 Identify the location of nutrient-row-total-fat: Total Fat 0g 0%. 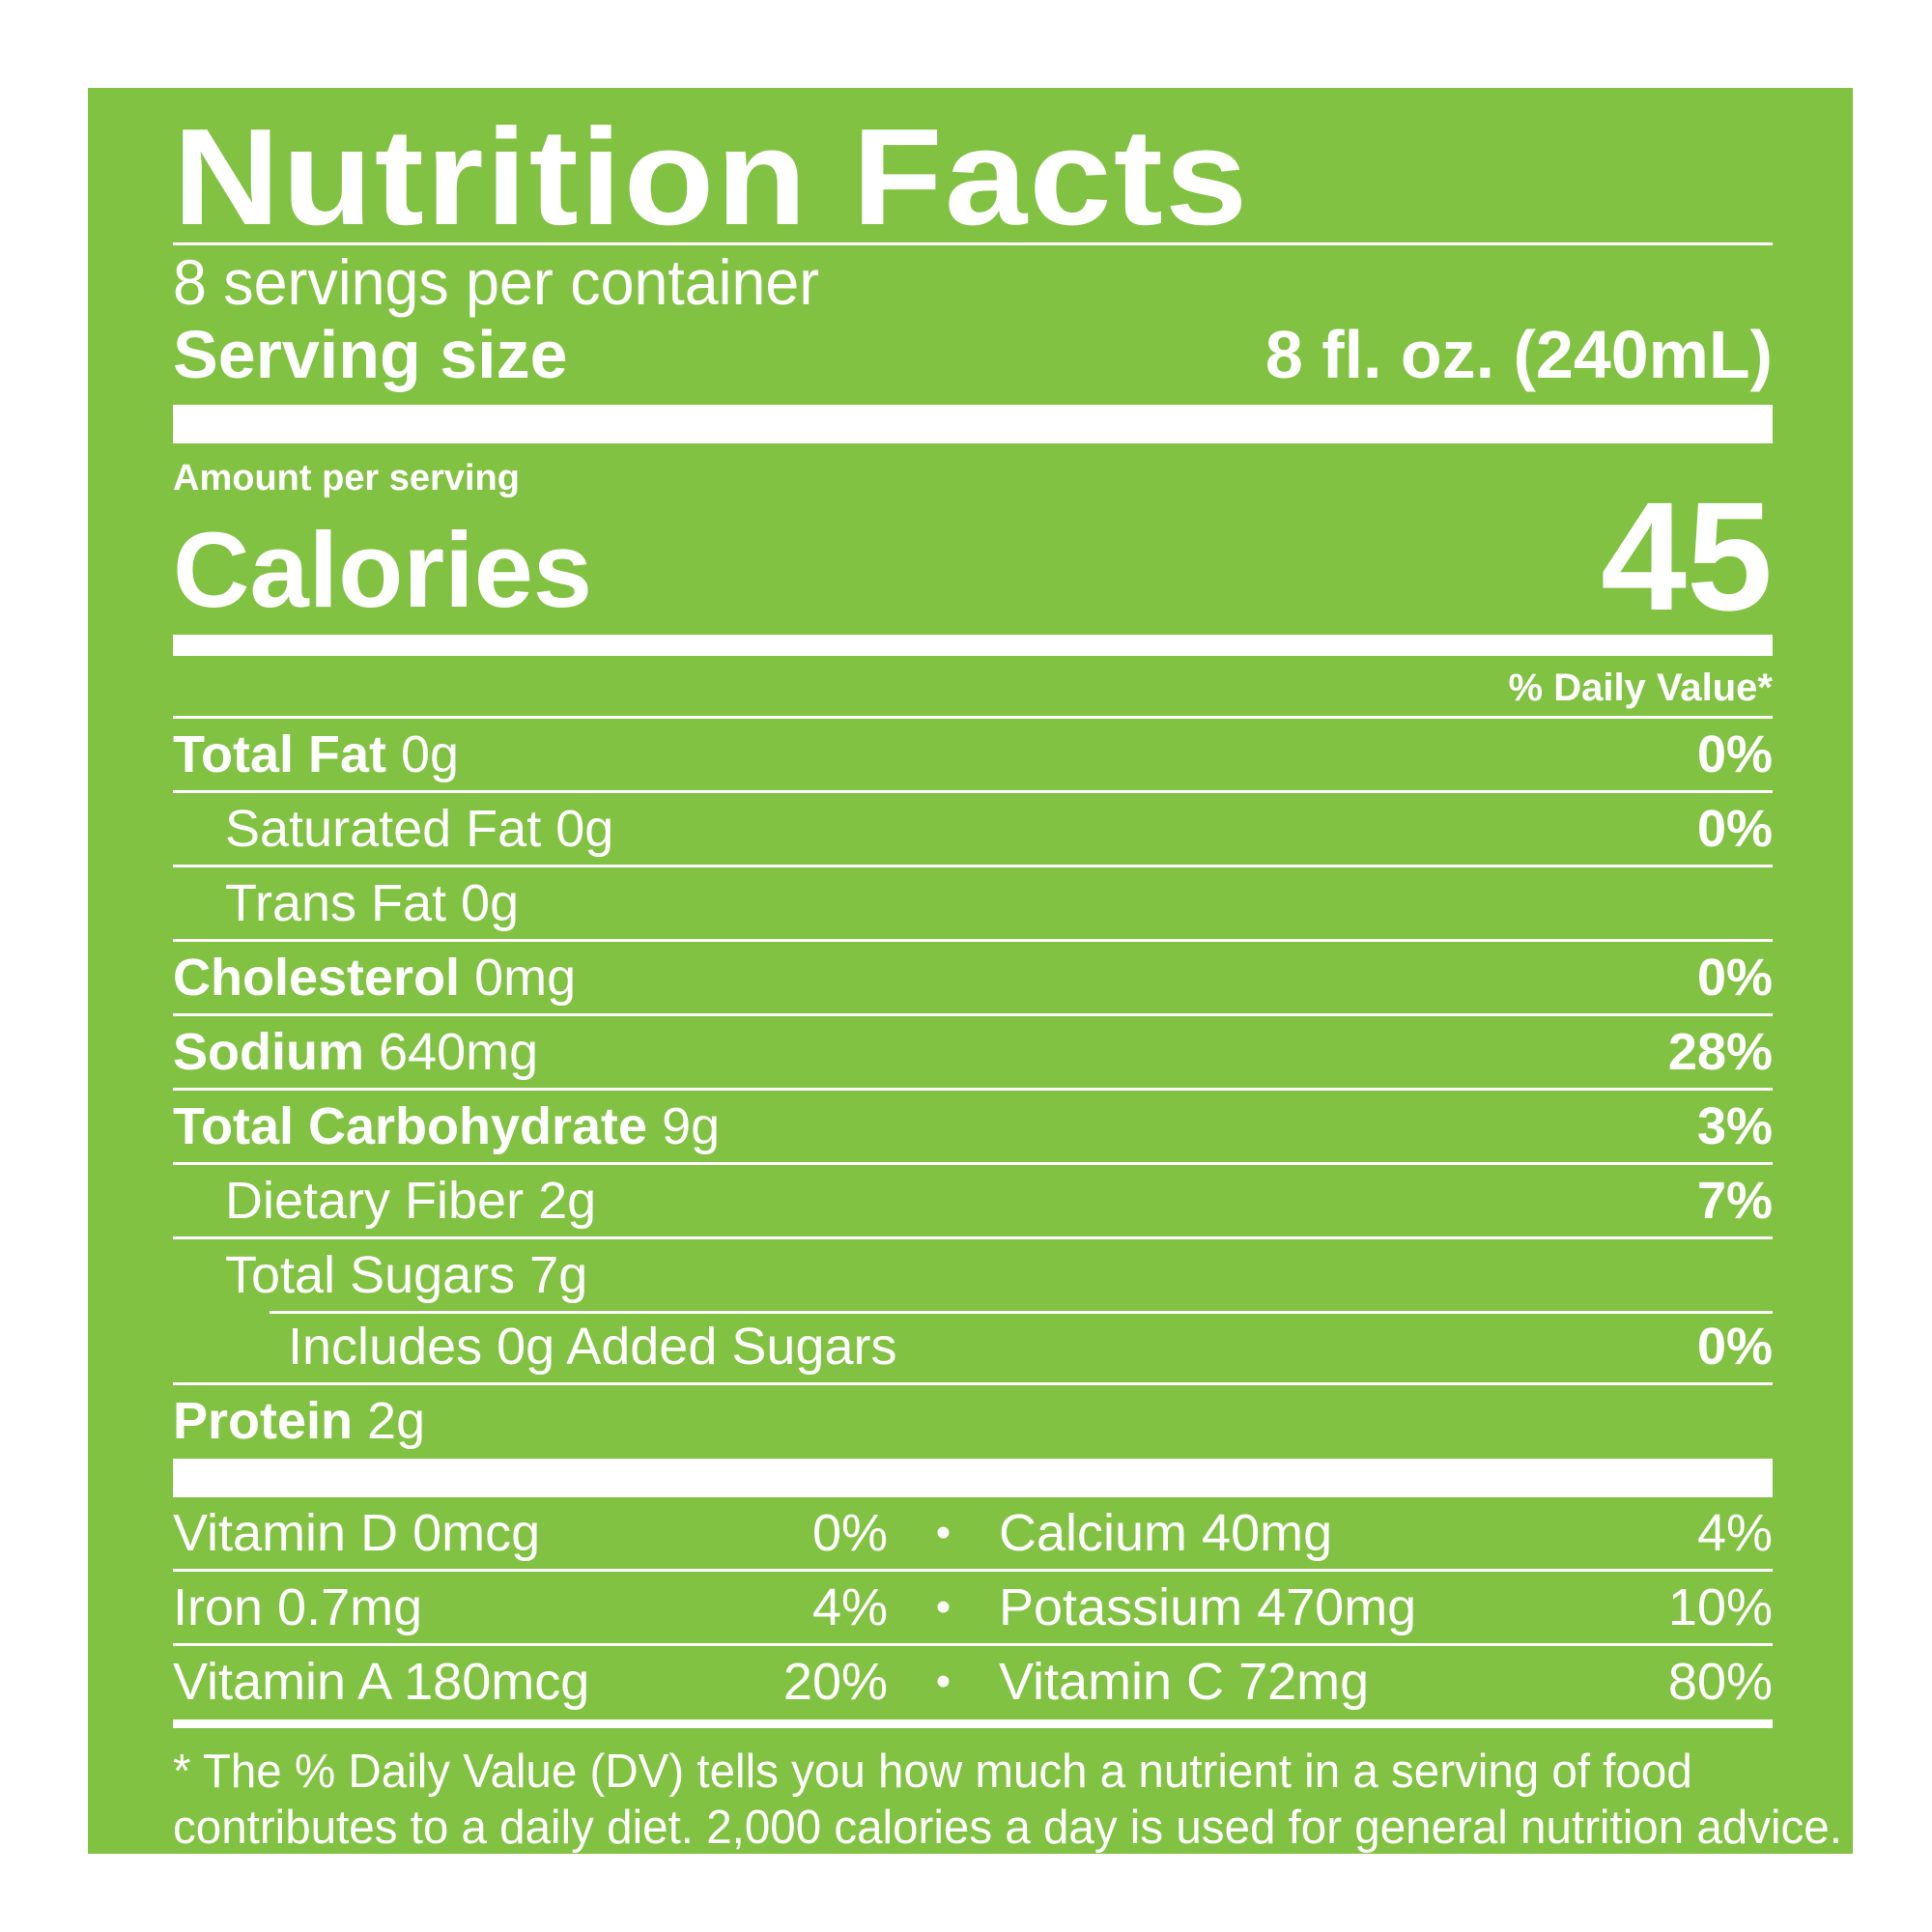
(973, 753).